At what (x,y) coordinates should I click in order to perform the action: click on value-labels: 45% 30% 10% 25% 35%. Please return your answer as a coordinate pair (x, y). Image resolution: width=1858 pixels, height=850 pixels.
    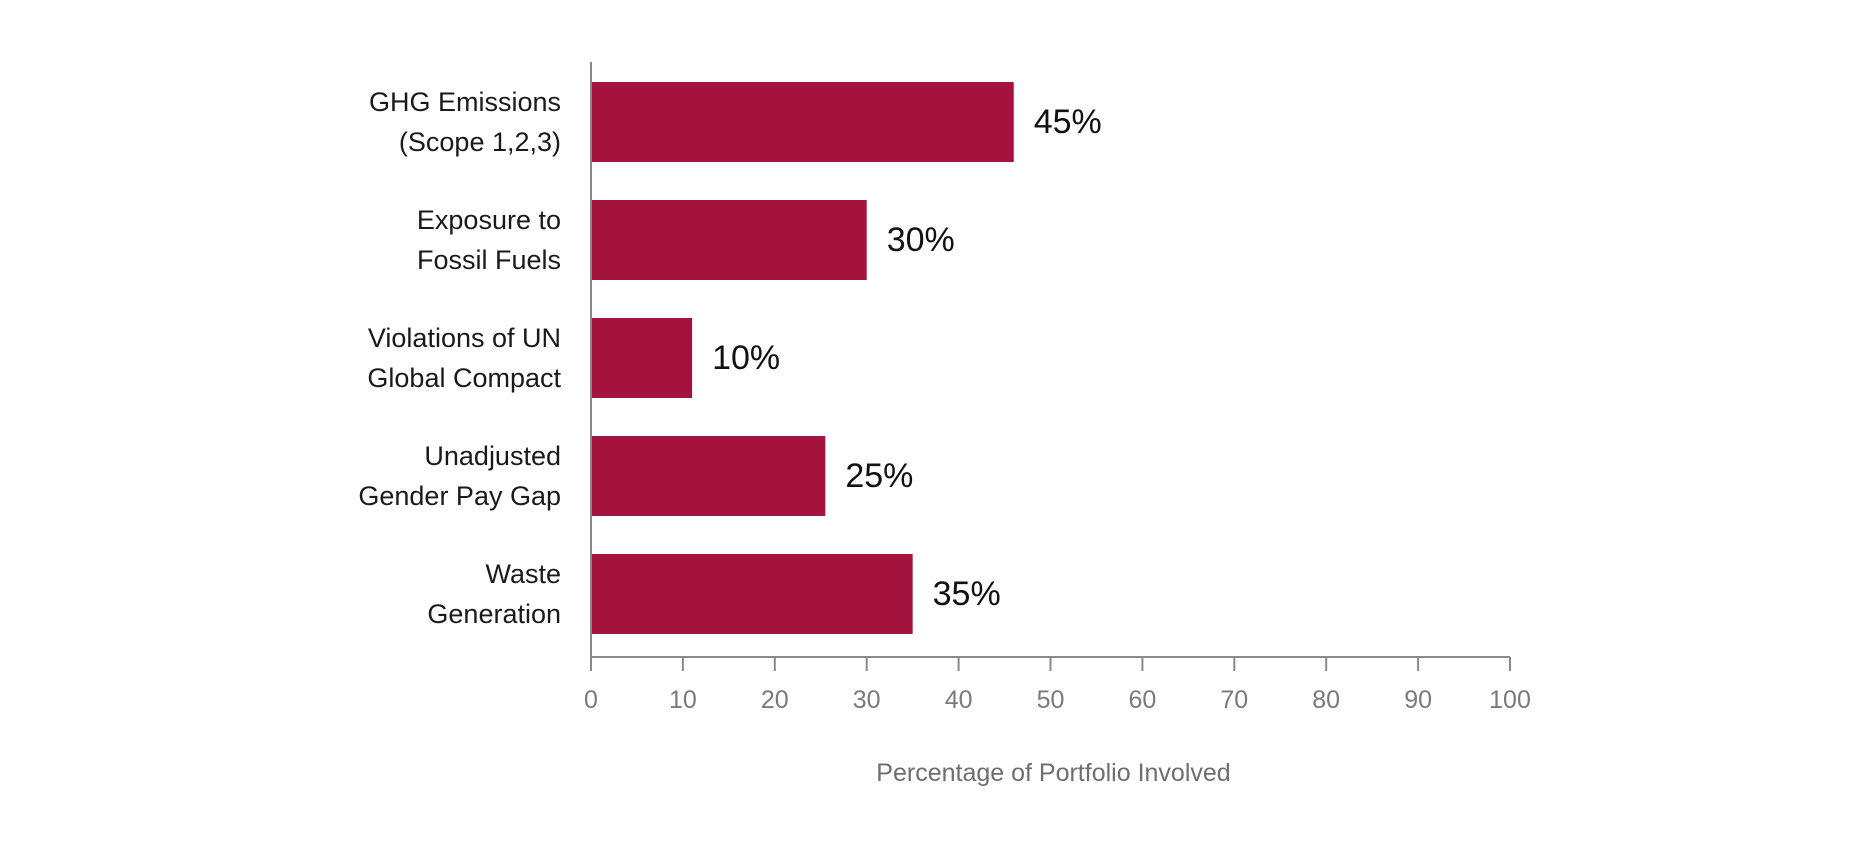
    Looking at the image, I should click on (907, 358).